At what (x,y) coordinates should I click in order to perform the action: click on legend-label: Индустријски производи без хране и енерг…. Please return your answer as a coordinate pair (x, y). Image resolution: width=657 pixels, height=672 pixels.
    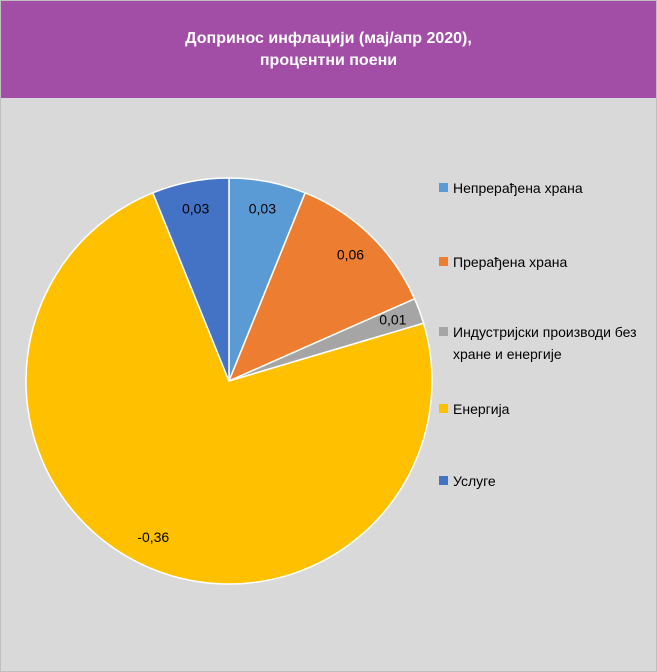
    Looking at the image, I should click on (545, 343).